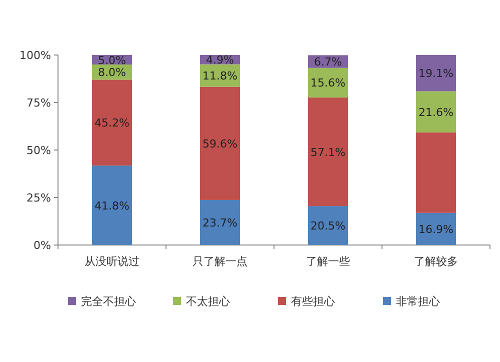  Describe the element at coordinates (220, 76) in the screenshot. I see `data-label: 11.8%` at that location.